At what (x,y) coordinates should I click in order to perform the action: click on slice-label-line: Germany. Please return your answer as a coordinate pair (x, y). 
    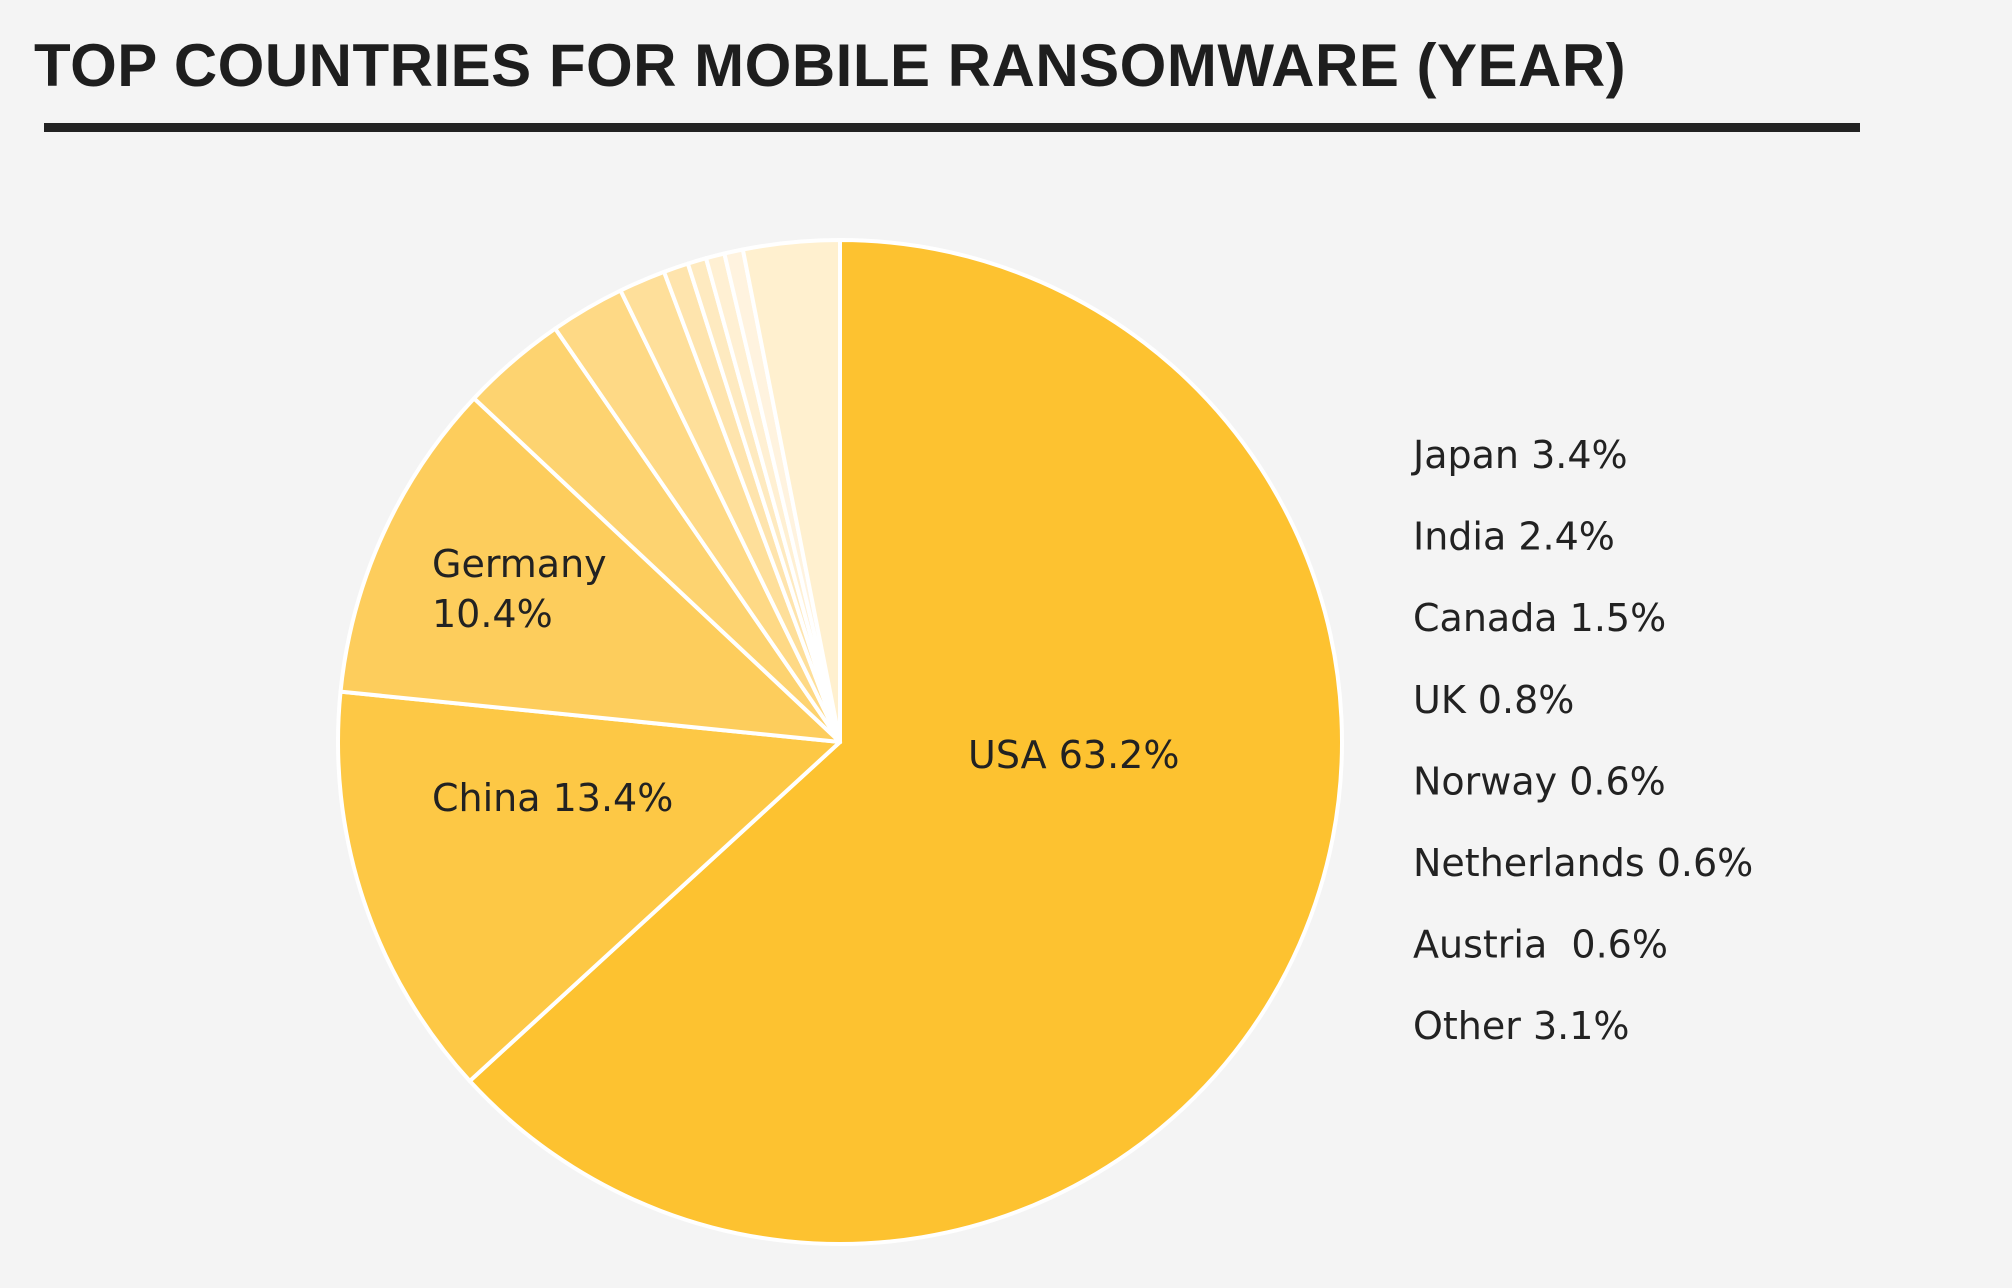
    Looking at the image, I should click on (519, 564).